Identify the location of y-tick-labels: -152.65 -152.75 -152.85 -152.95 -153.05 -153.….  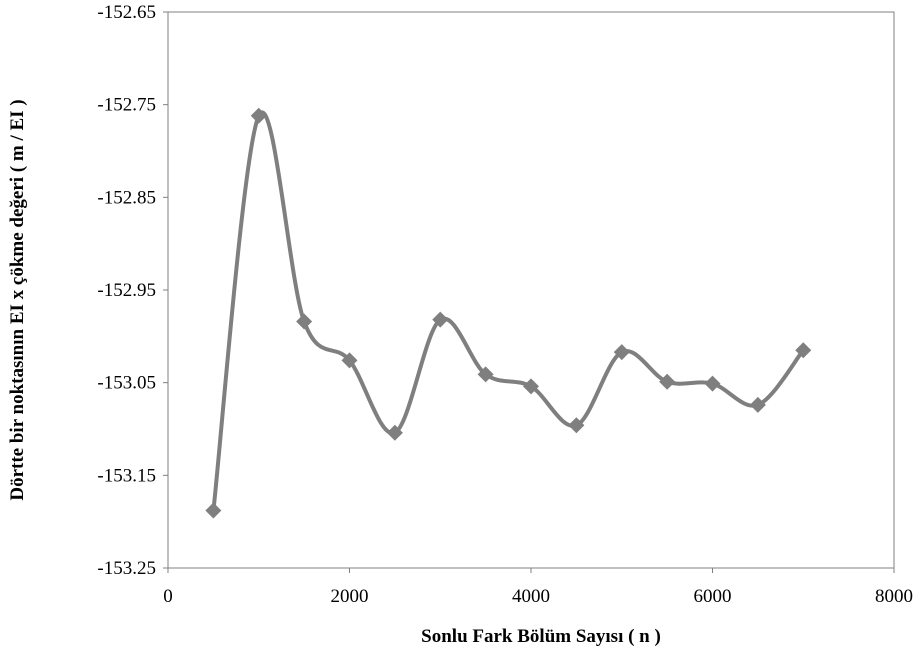
(126, 290).